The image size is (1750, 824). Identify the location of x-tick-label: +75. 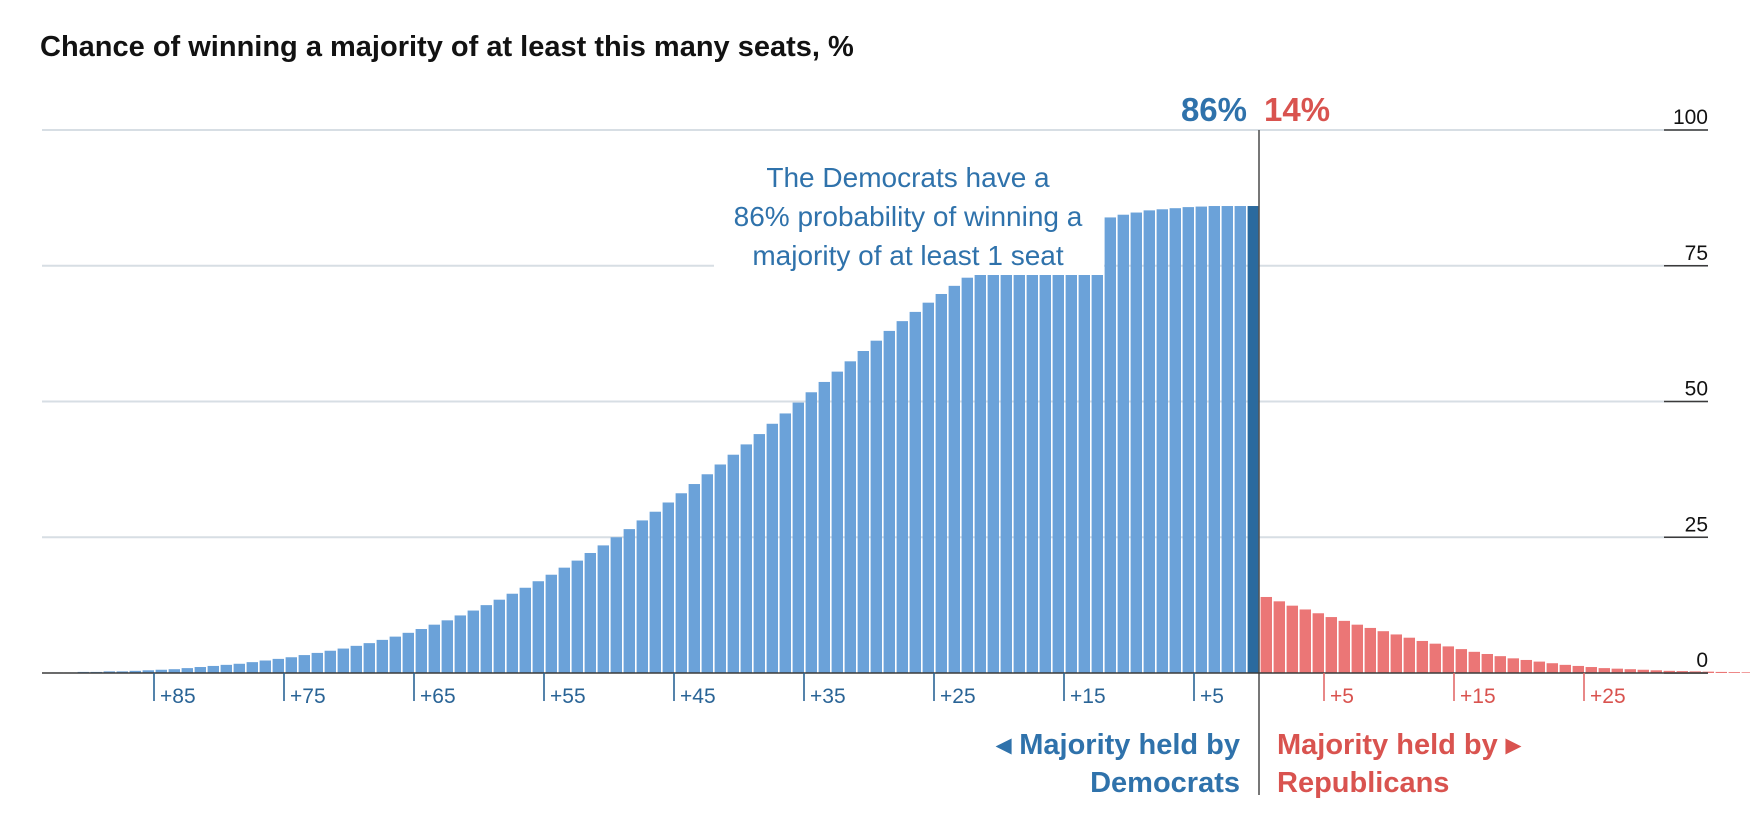
(308, 696).